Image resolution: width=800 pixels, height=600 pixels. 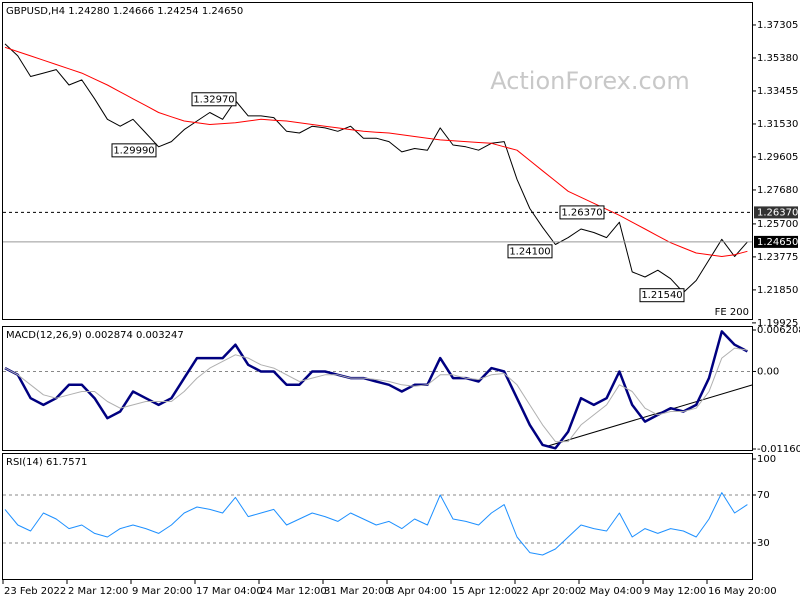 What do you see at coordinates (95, 335) in the screenshot?
I see `macd-title: MACD(12,26,9) 0.002874 0.003247` at bounding box center [95, 335].